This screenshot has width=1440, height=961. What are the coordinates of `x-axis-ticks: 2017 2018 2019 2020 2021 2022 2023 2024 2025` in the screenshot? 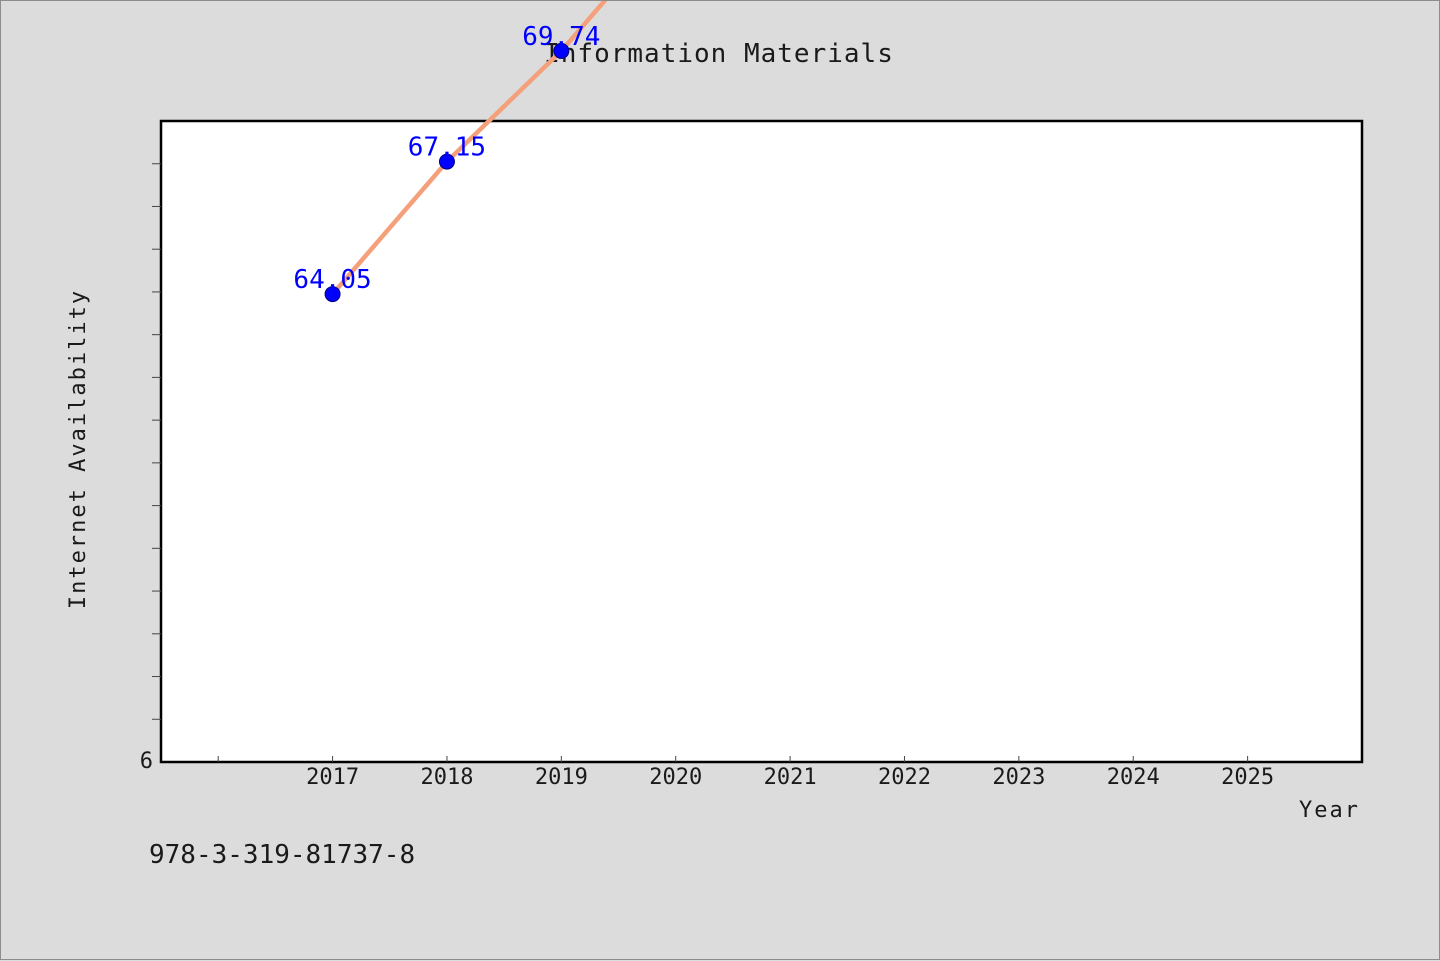 It's located at (745, 773).